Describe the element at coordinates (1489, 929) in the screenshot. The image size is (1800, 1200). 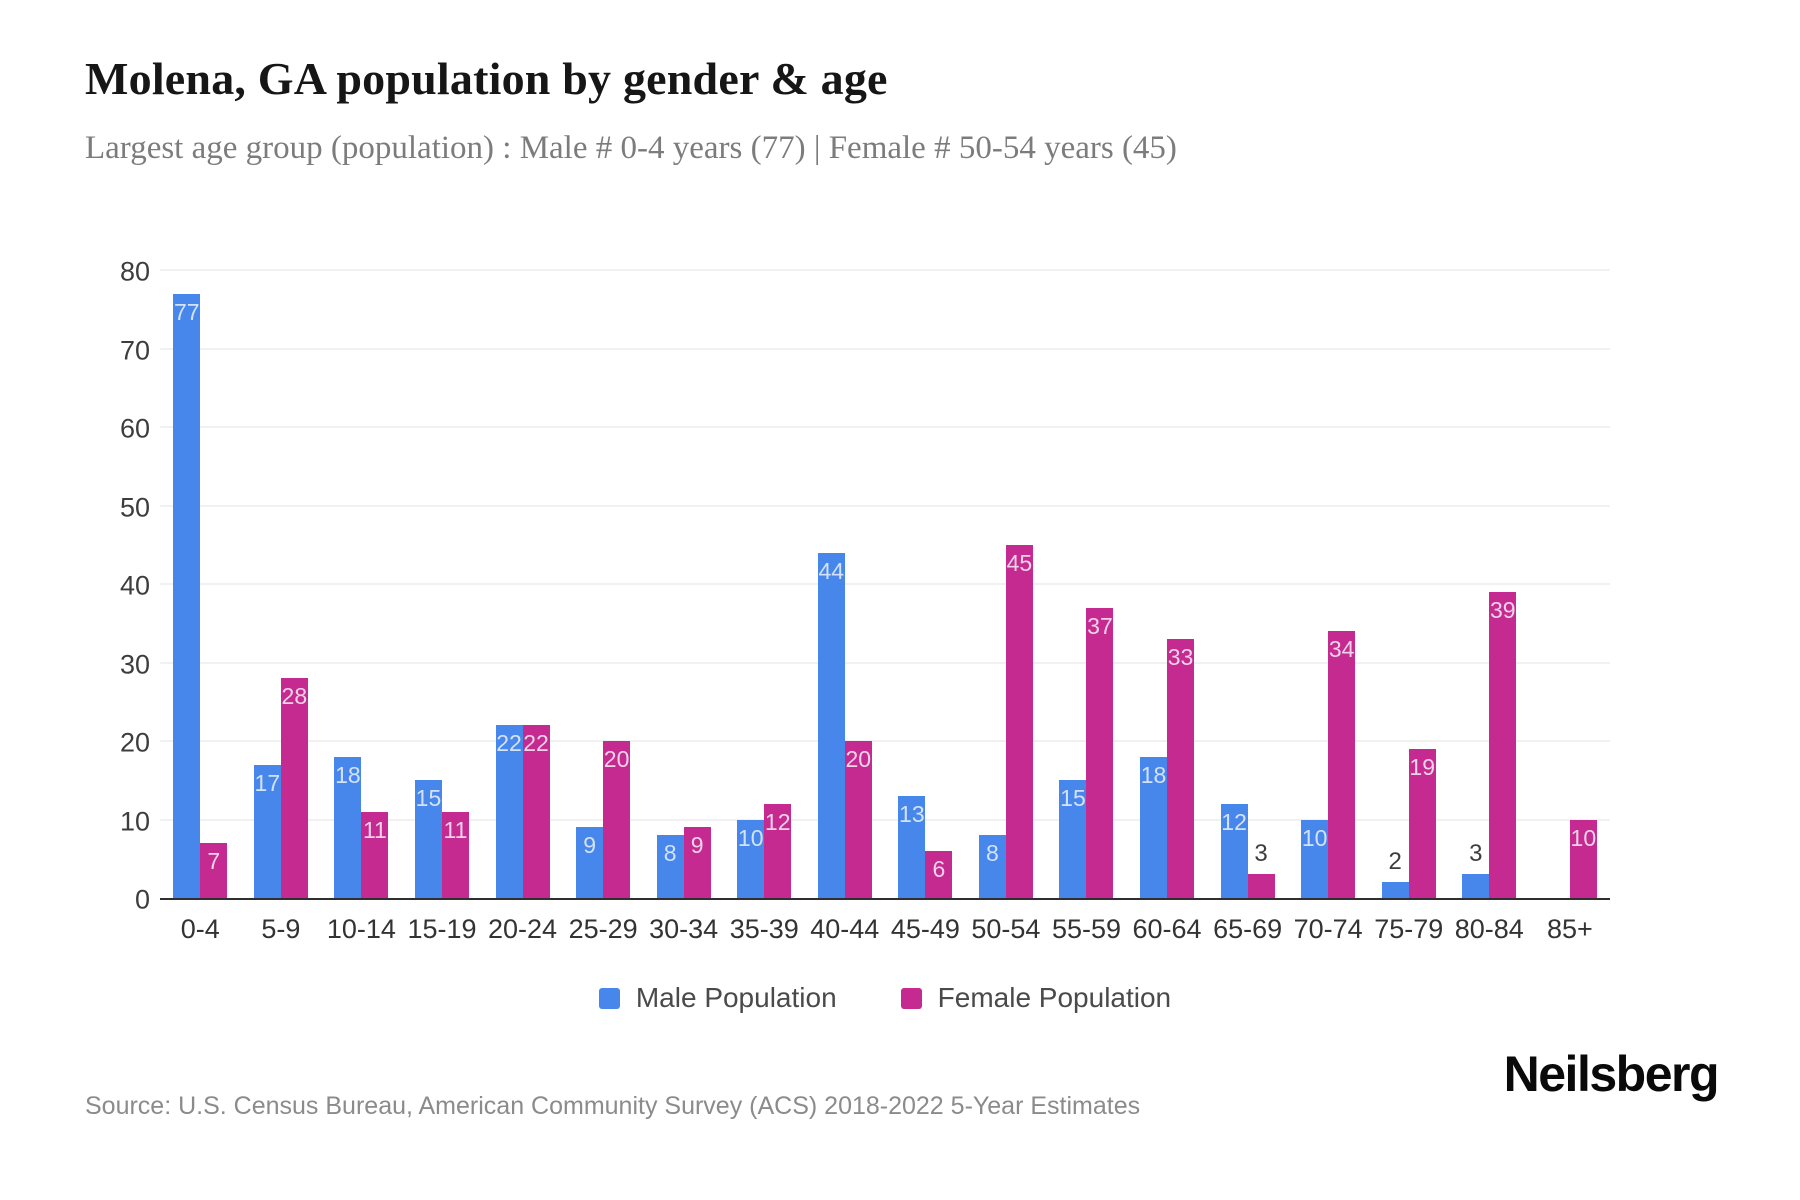
I see `x-tick-label: 80-84` at that location.